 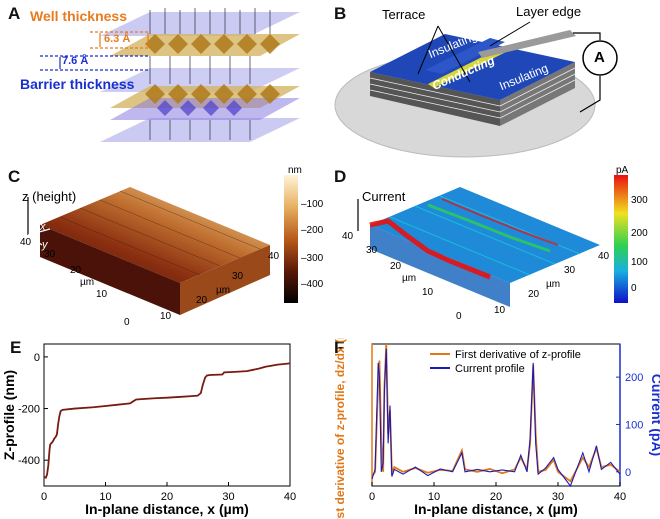 What do you see at coordinates (492, 241) in the screenshot?
I see `cafm-current-map-3d` at bounding box center [492, 241].